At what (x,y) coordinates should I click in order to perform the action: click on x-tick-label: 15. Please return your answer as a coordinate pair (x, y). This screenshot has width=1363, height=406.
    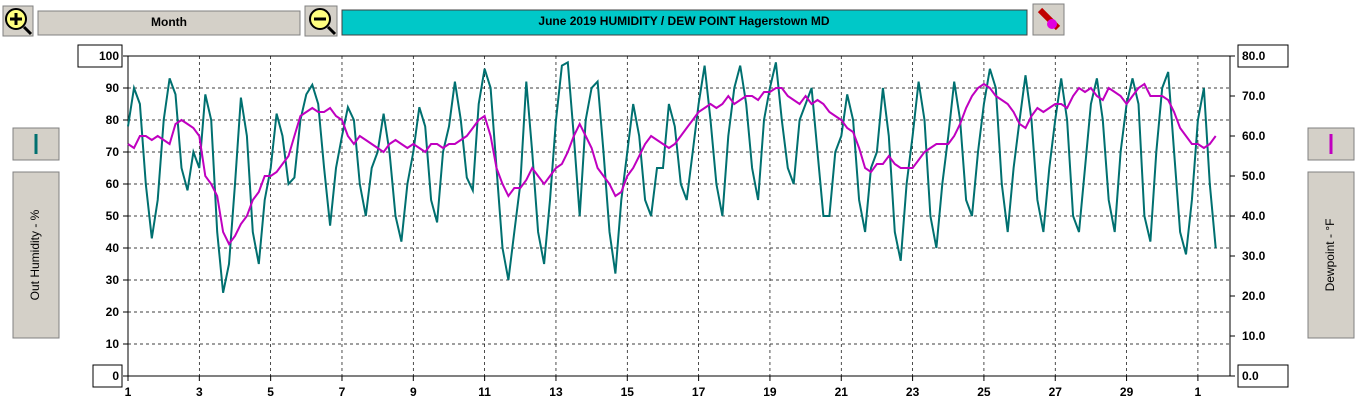
    Looking at the image, I should click on (628, 392).